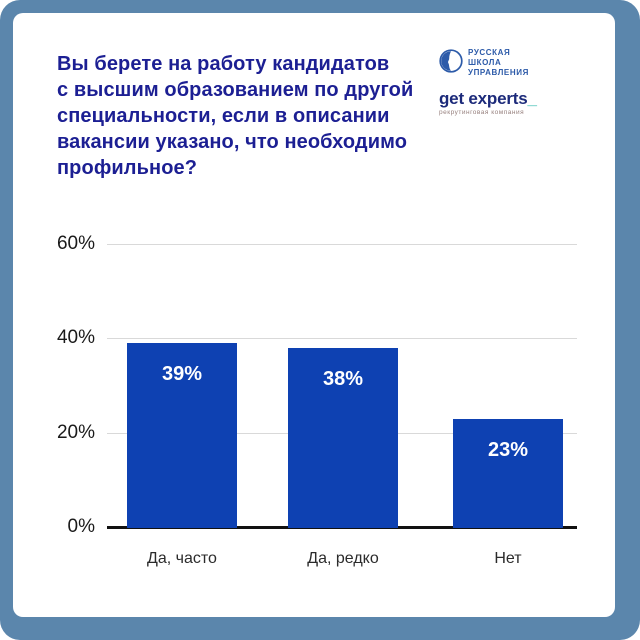  I want to click on bar-da-redko: 38%, so click(343, 438).